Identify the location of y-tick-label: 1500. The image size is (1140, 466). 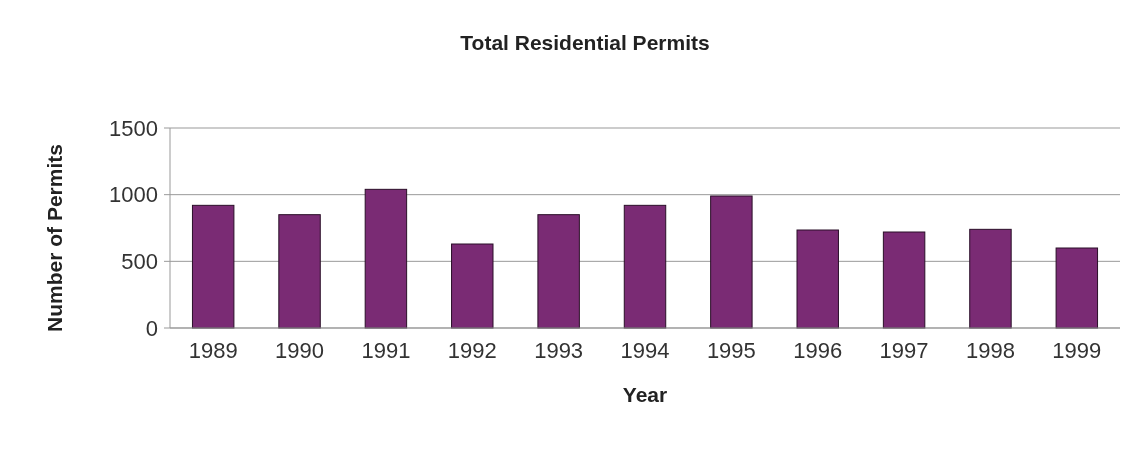
(133, 128).